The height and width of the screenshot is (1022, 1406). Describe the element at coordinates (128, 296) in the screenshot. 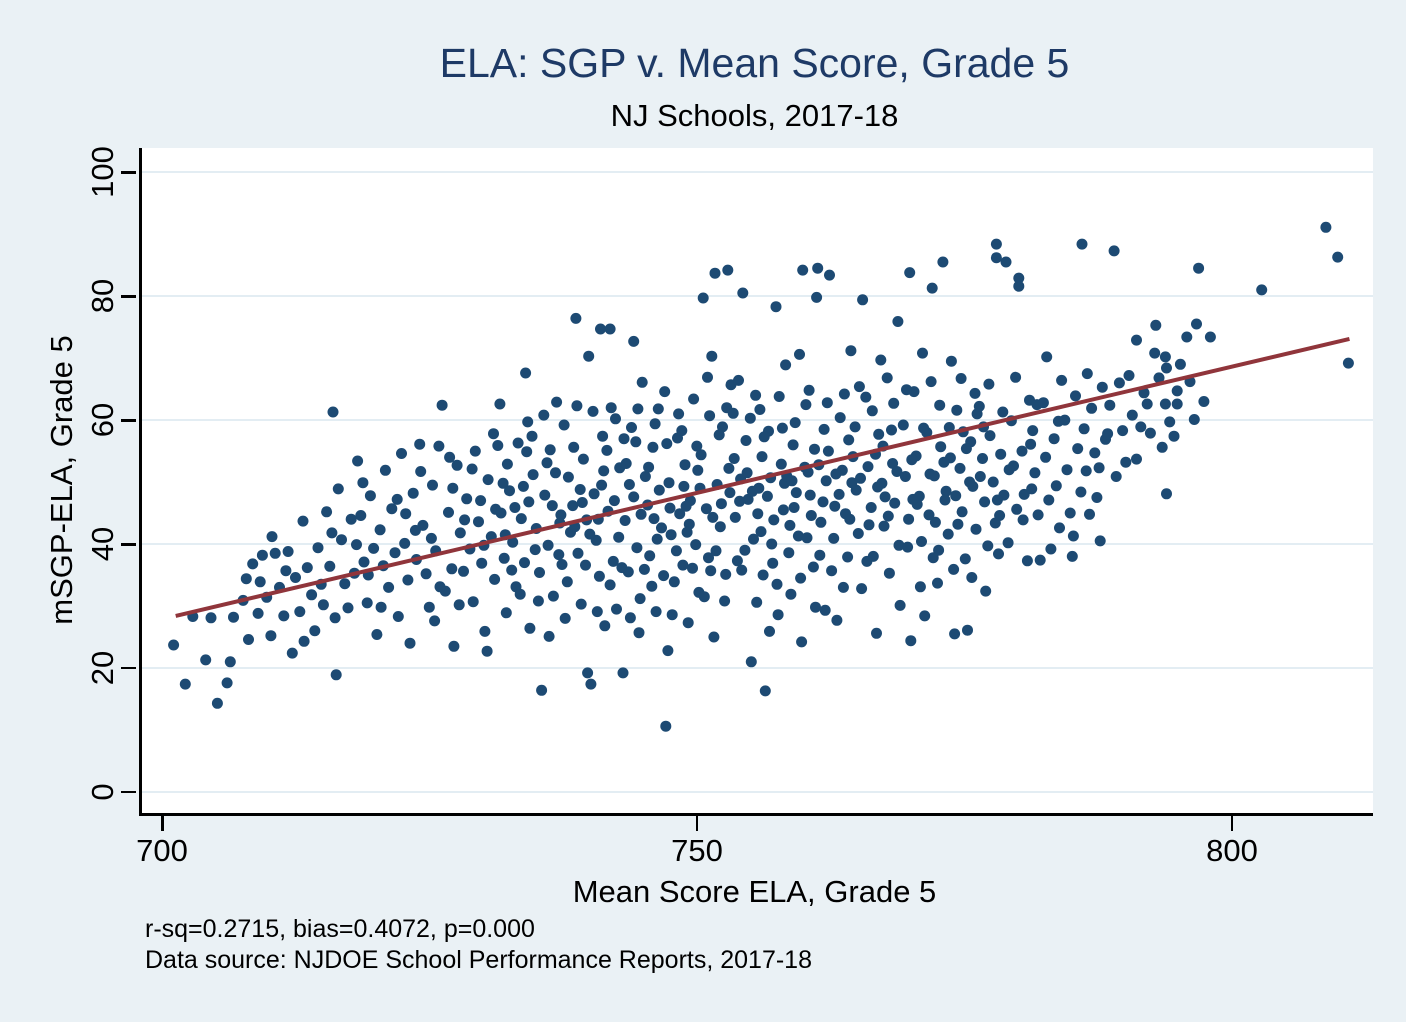

I see `y-tick-mark` at that location.